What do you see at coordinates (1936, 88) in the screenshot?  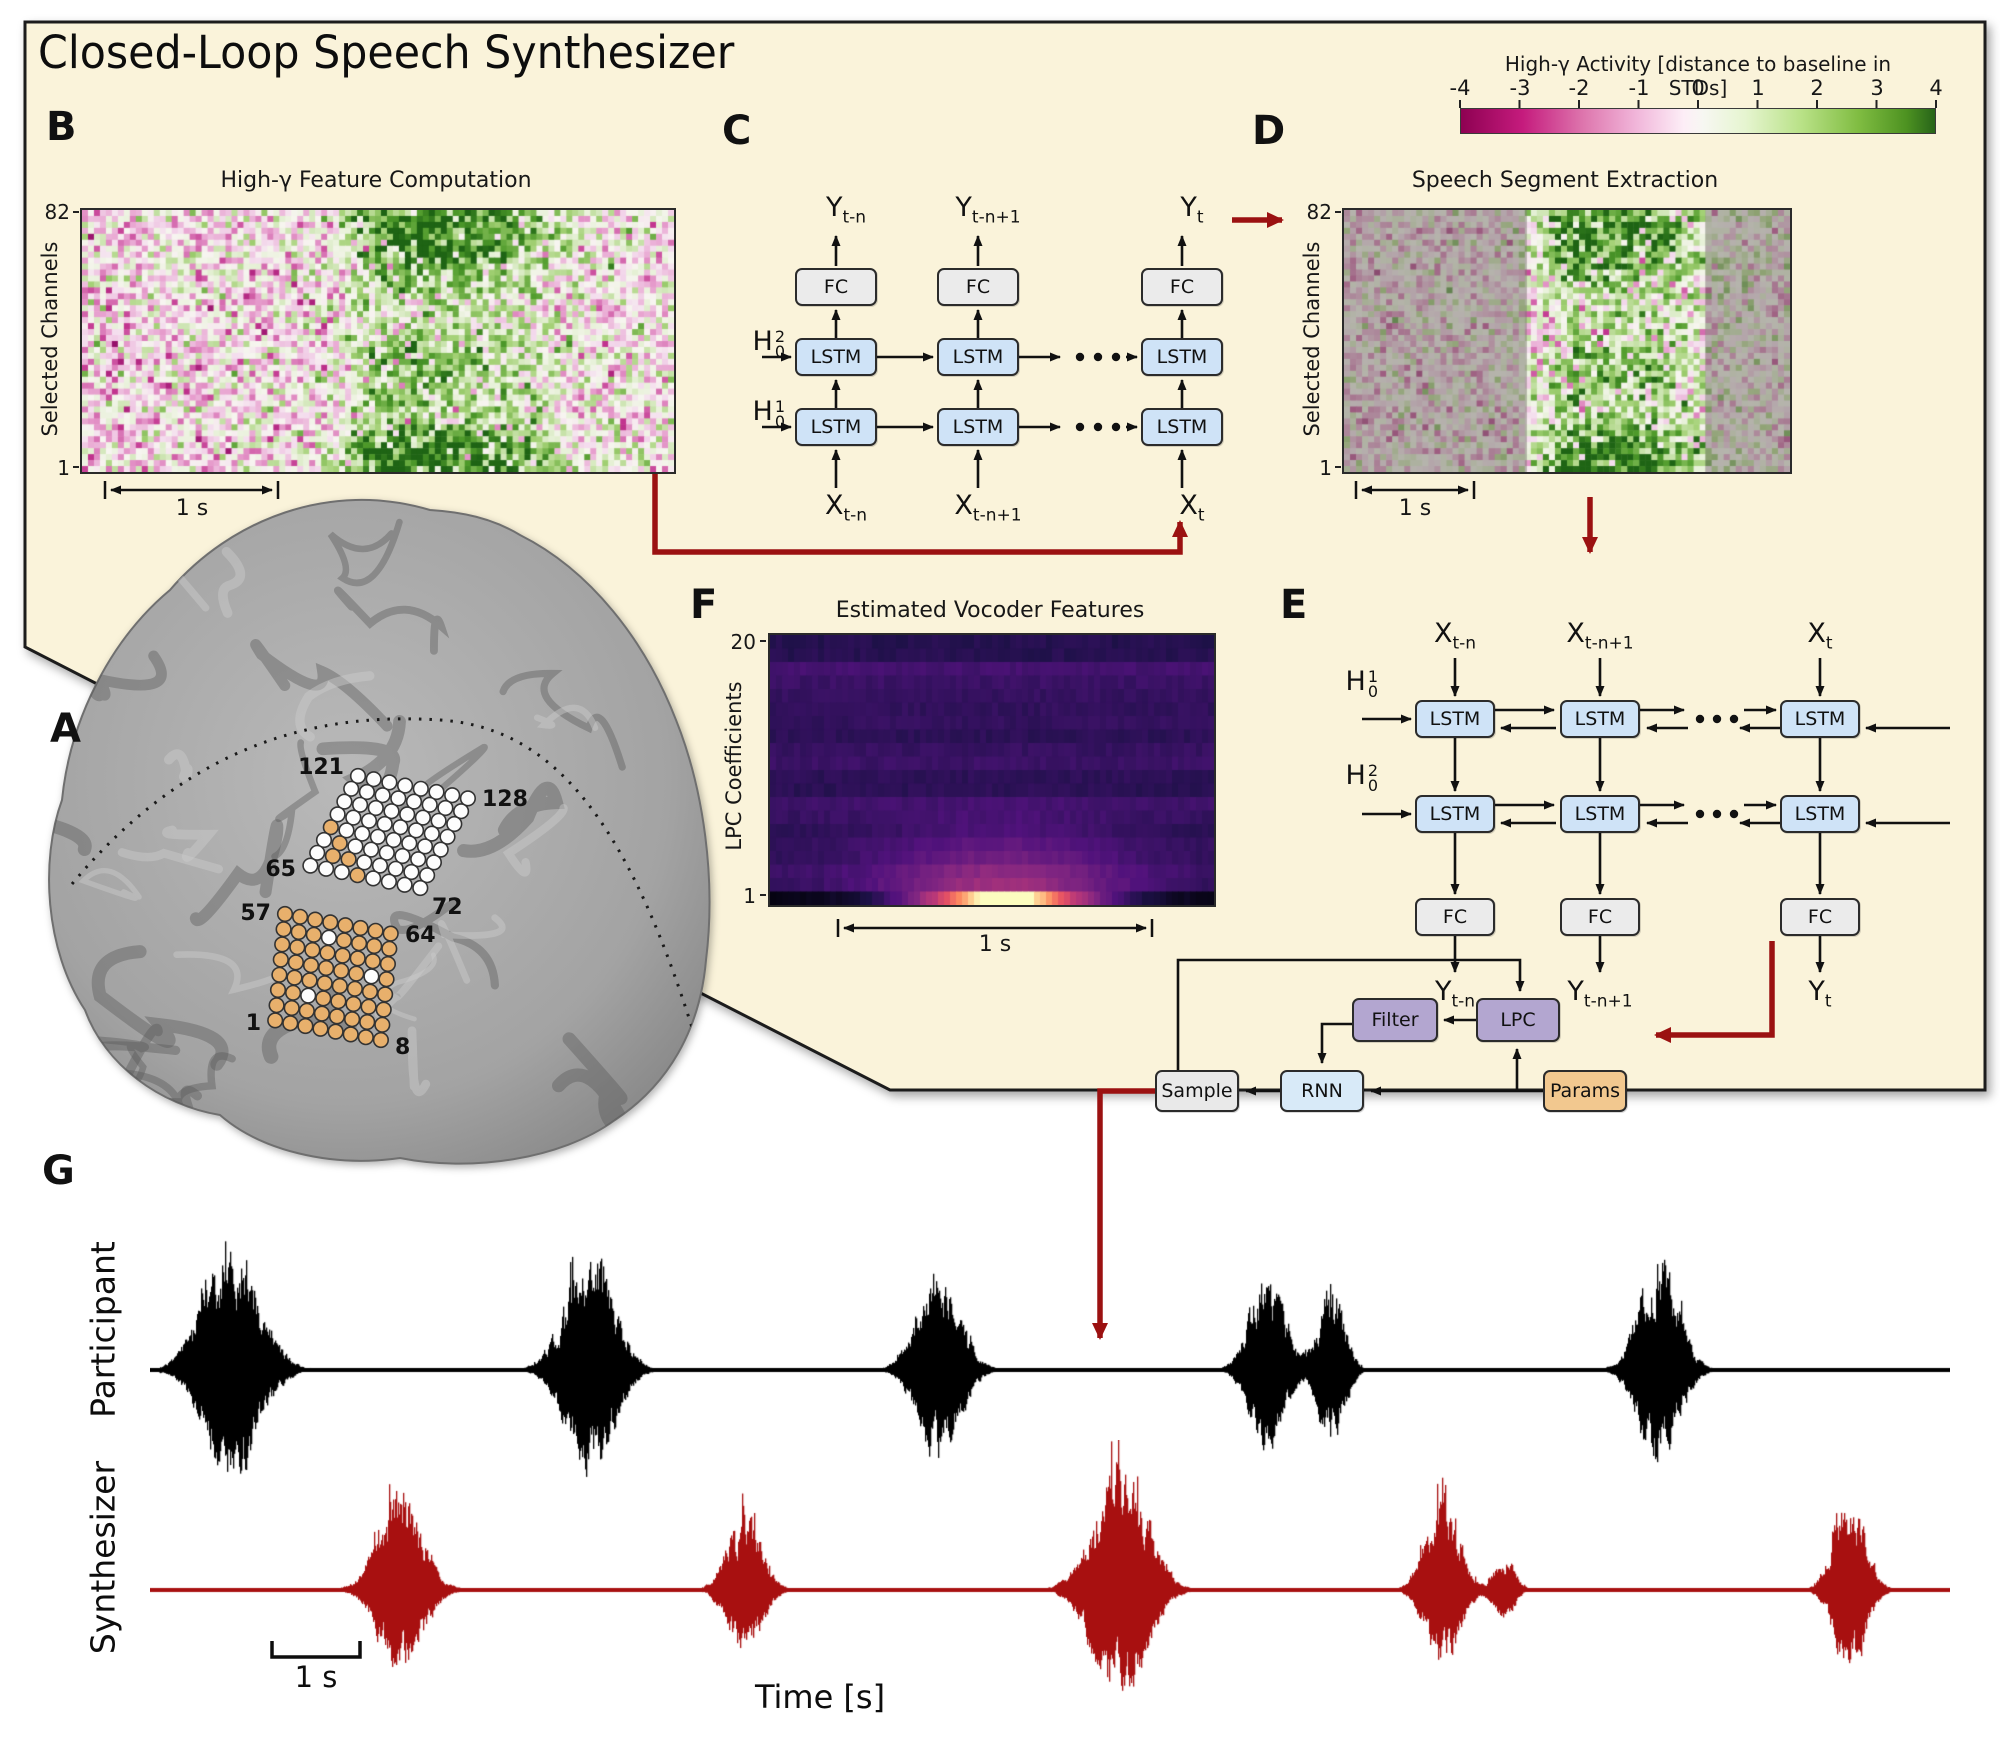 I see `colorbar-tick: 4` at bounding box center [1936, 88].